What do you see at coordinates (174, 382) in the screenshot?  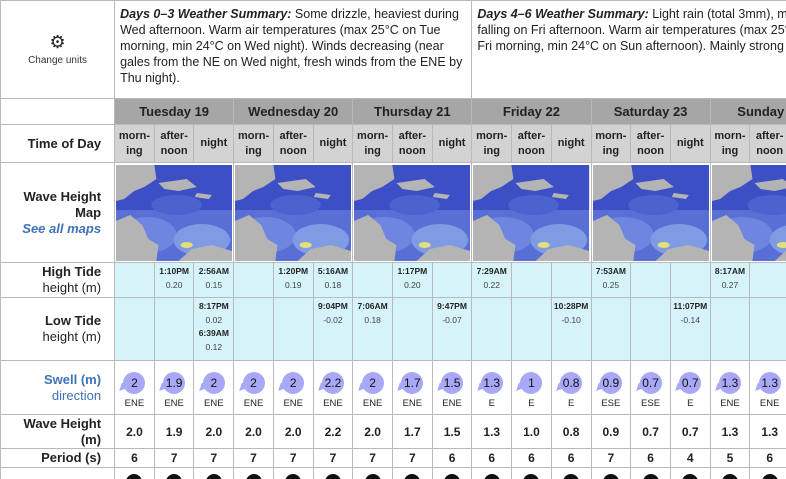 I see `swell-badge: 1.9` at bounding box center [174, 382].